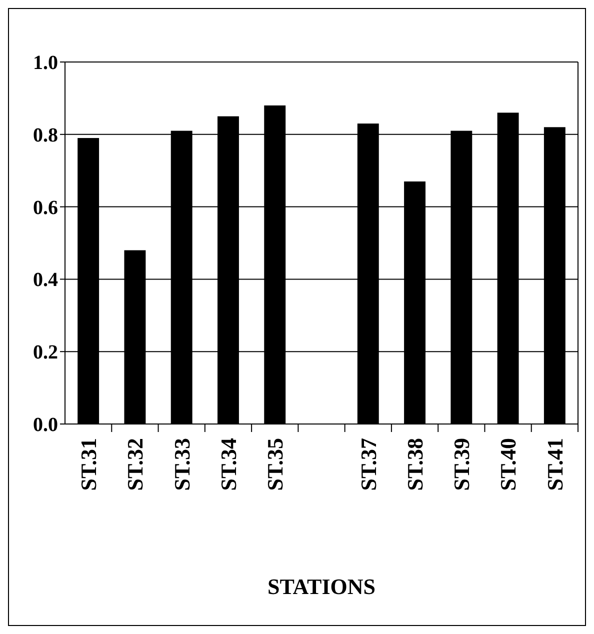  What do you see at coordinates (135, 464) in the screenshot?
I see `x-tick-label: ST.32` at bounding box center [135, 464].